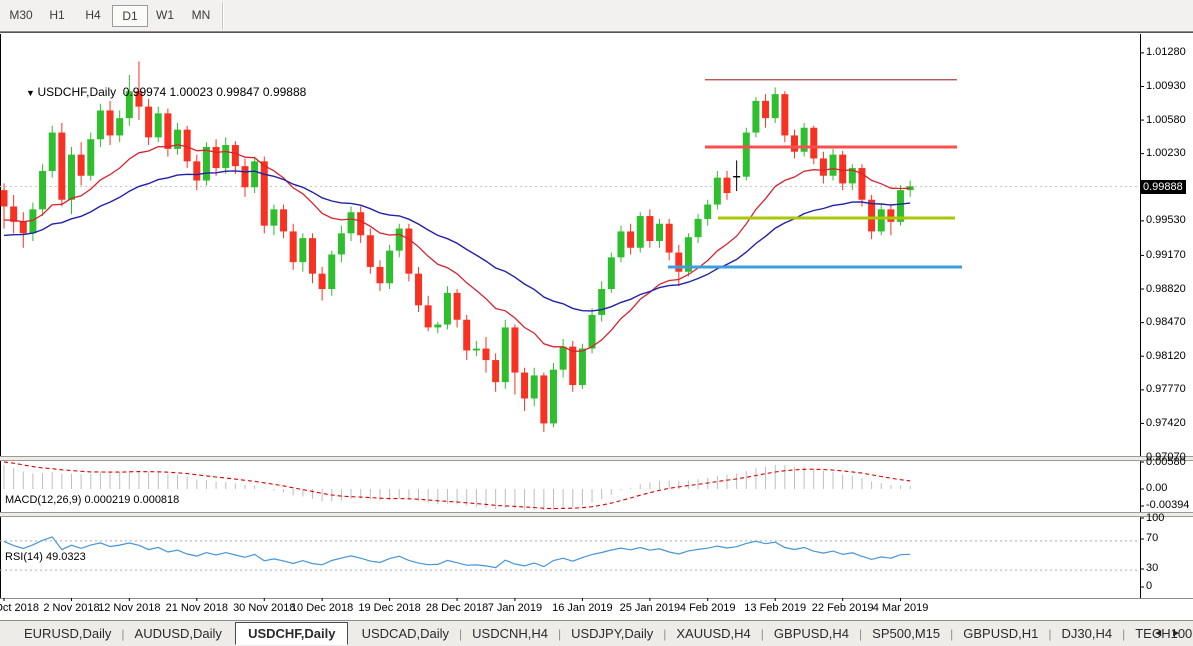 The width and height of the screenshot is (1193, 646). Describe the element at coordinates (811, 633) in the screenshot. I see `tab-gbpusd-h4: GBPUSD,H4` at that location.